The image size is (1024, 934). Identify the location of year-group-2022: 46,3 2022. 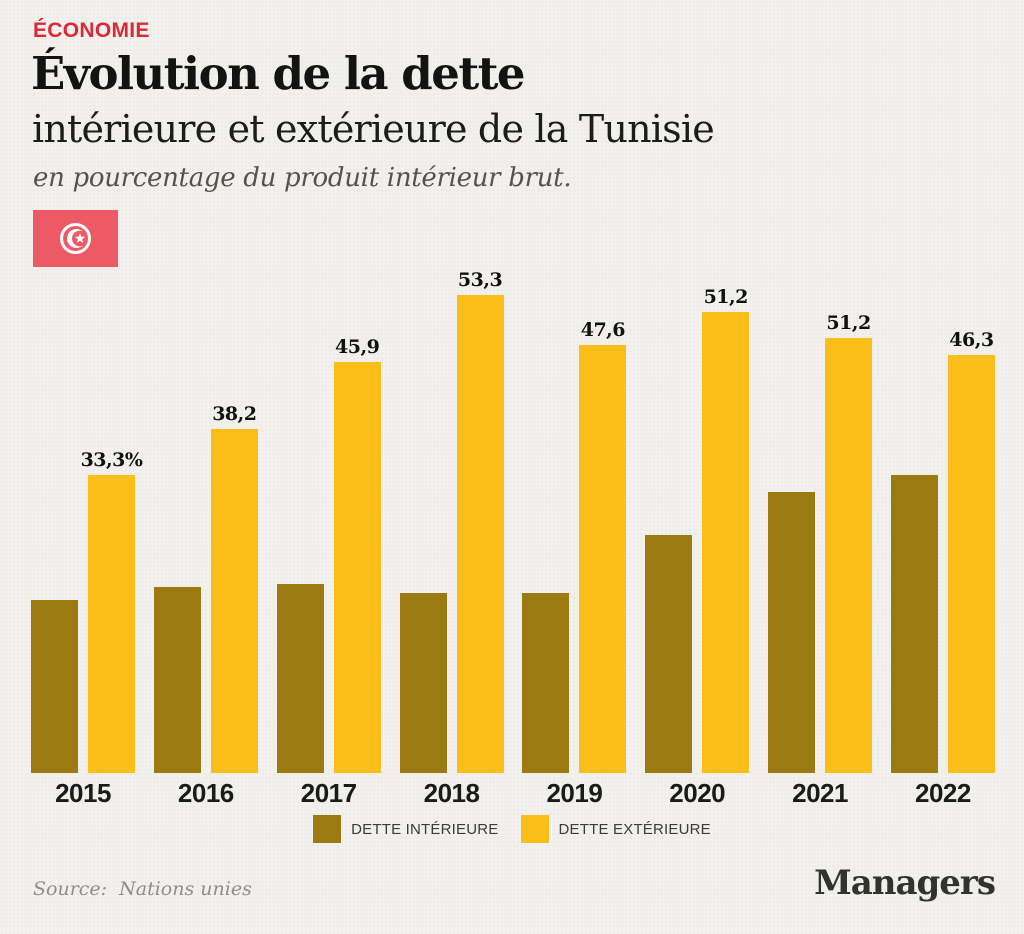
(942, 544).